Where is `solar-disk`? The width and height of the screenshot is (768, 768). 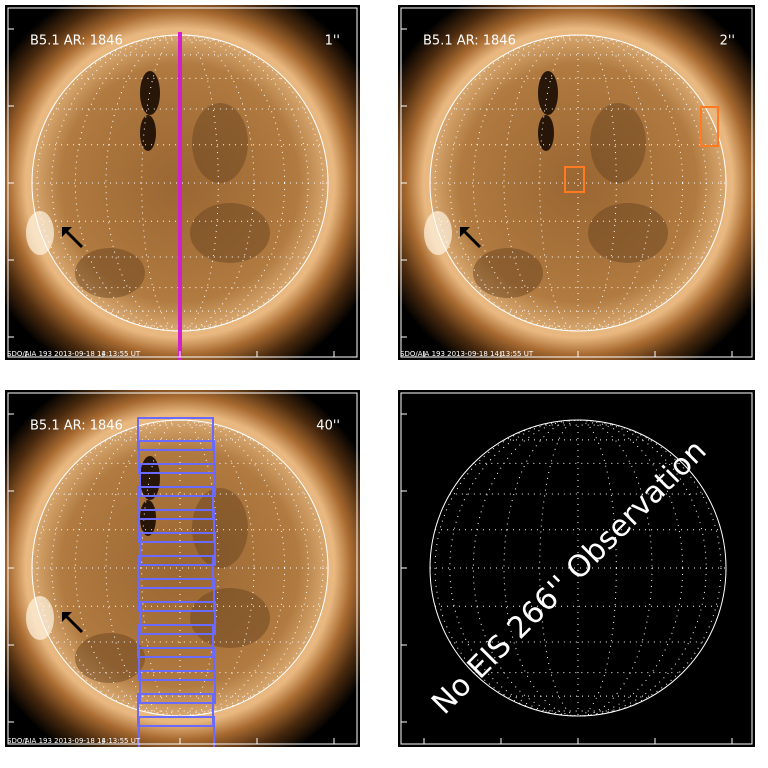
solar-disk is located at coordinates (578, 183).